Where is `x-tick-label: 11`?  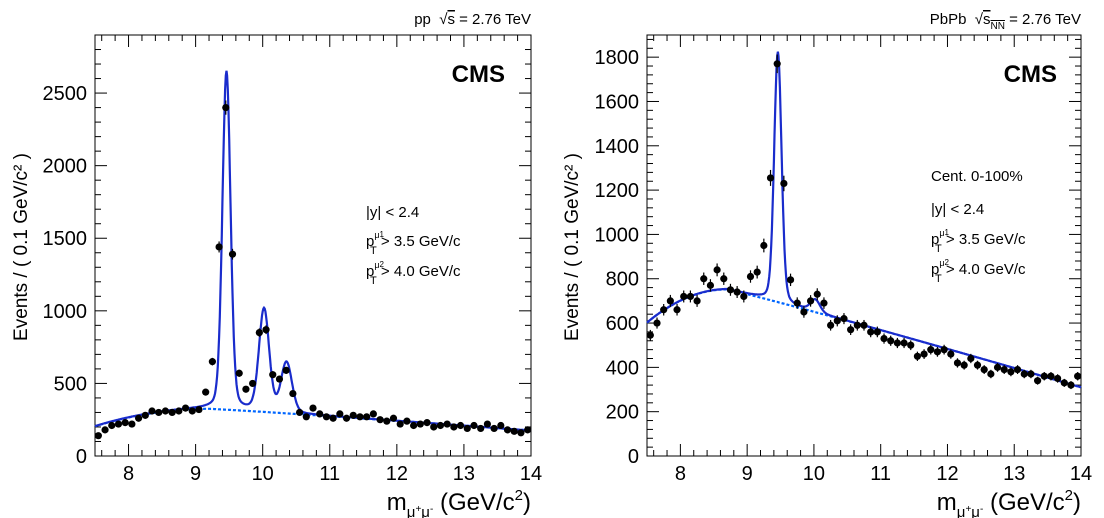 x-tick-label: 11 is located at coordinates (880, 474).